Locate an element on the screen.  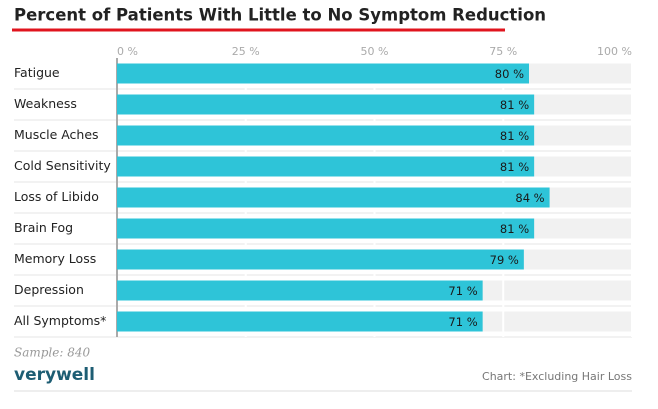
x-tick-label: 100 % is located at coordinates (614, 51).